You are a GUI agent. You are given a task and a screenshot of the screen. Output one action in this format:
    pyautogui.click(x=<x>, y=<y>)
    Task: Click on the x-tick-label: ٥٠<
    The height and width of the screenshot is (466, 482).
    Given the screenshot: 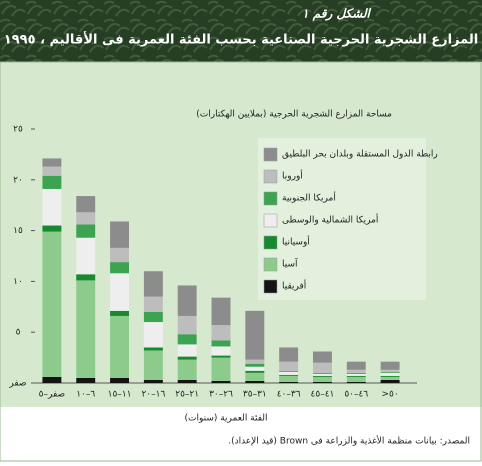 What is the action you would take?
    pyautogui.click(x=389, y=395)
    